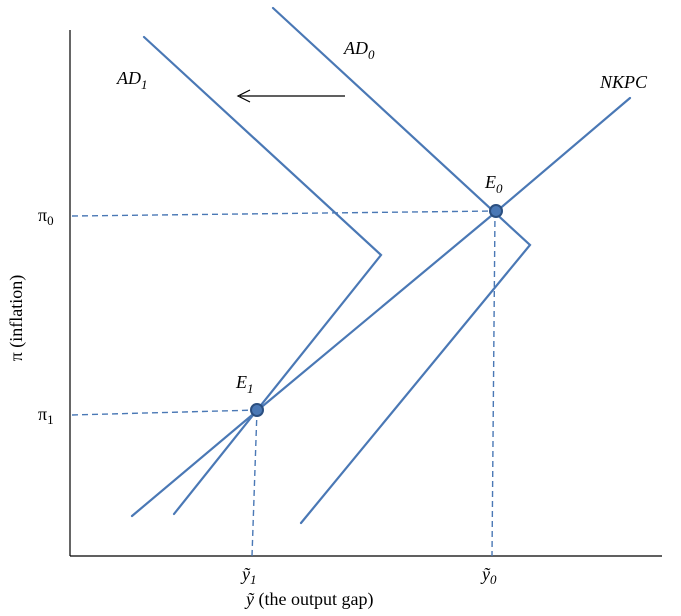 The height and width of the screenshot is (616, 681). I want to click on y-axis-title: π (inflation), so click(16, 318).